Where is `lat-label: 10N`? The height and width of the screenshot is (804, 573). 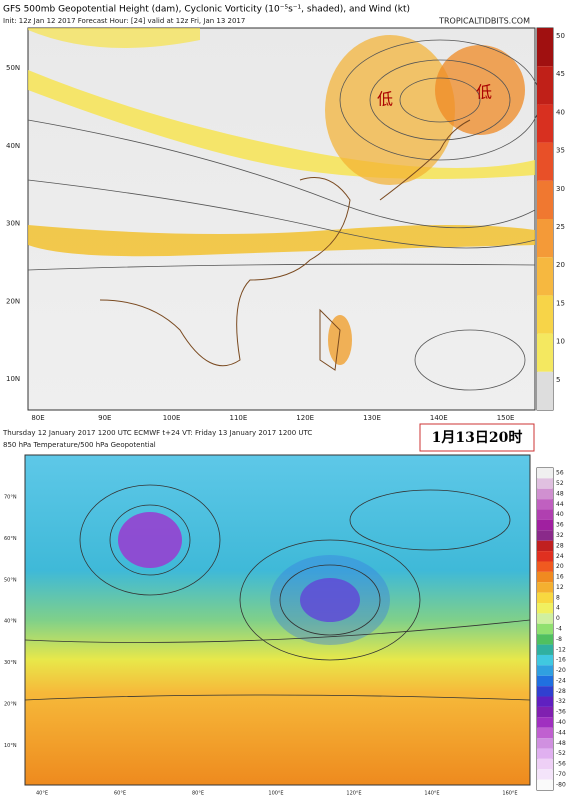 lat-label: 10N is located at coordinates (13, 379).